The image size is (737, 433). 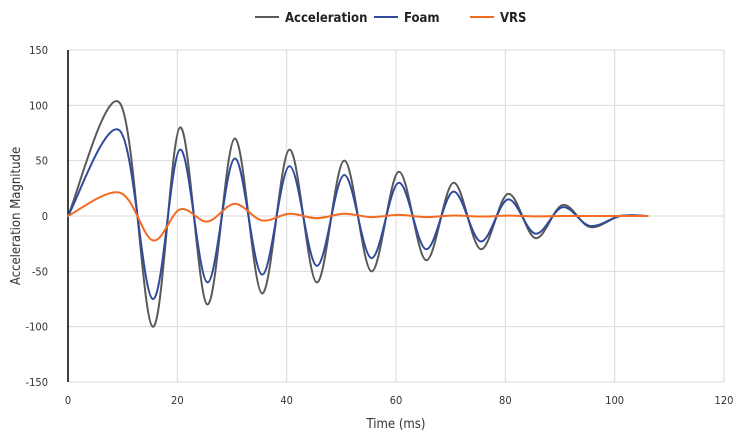 What do you see at coordinates (724, 400) in the screenshot?
I see `x-tick-label: 120` at bounding box center [724, 400].